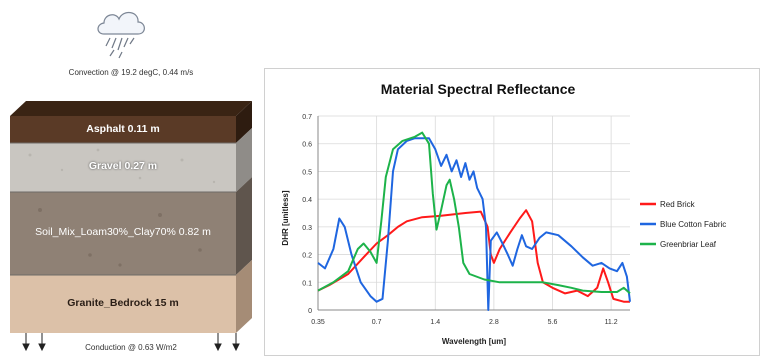  What do you see at coordinates (678, 204) in the screenshot?
I see `legend-entry: Red Brick` at bounding box center [678, 204].